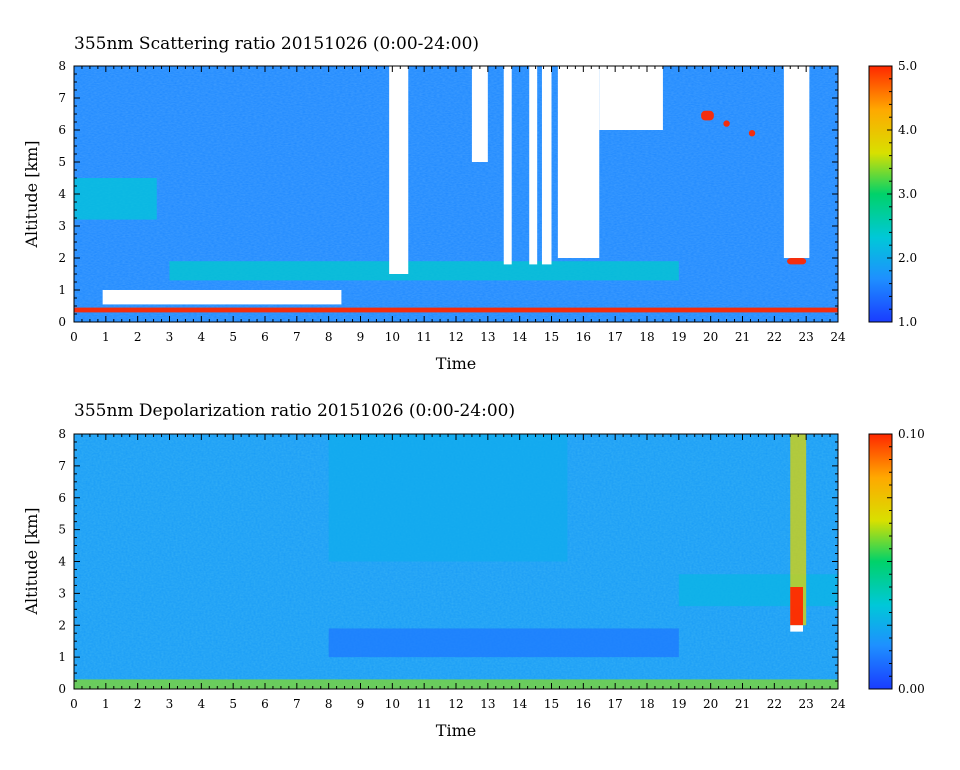 The image size is (960, 770). I want to click on colorbar: 0.00 0.10, so click(896, 561).